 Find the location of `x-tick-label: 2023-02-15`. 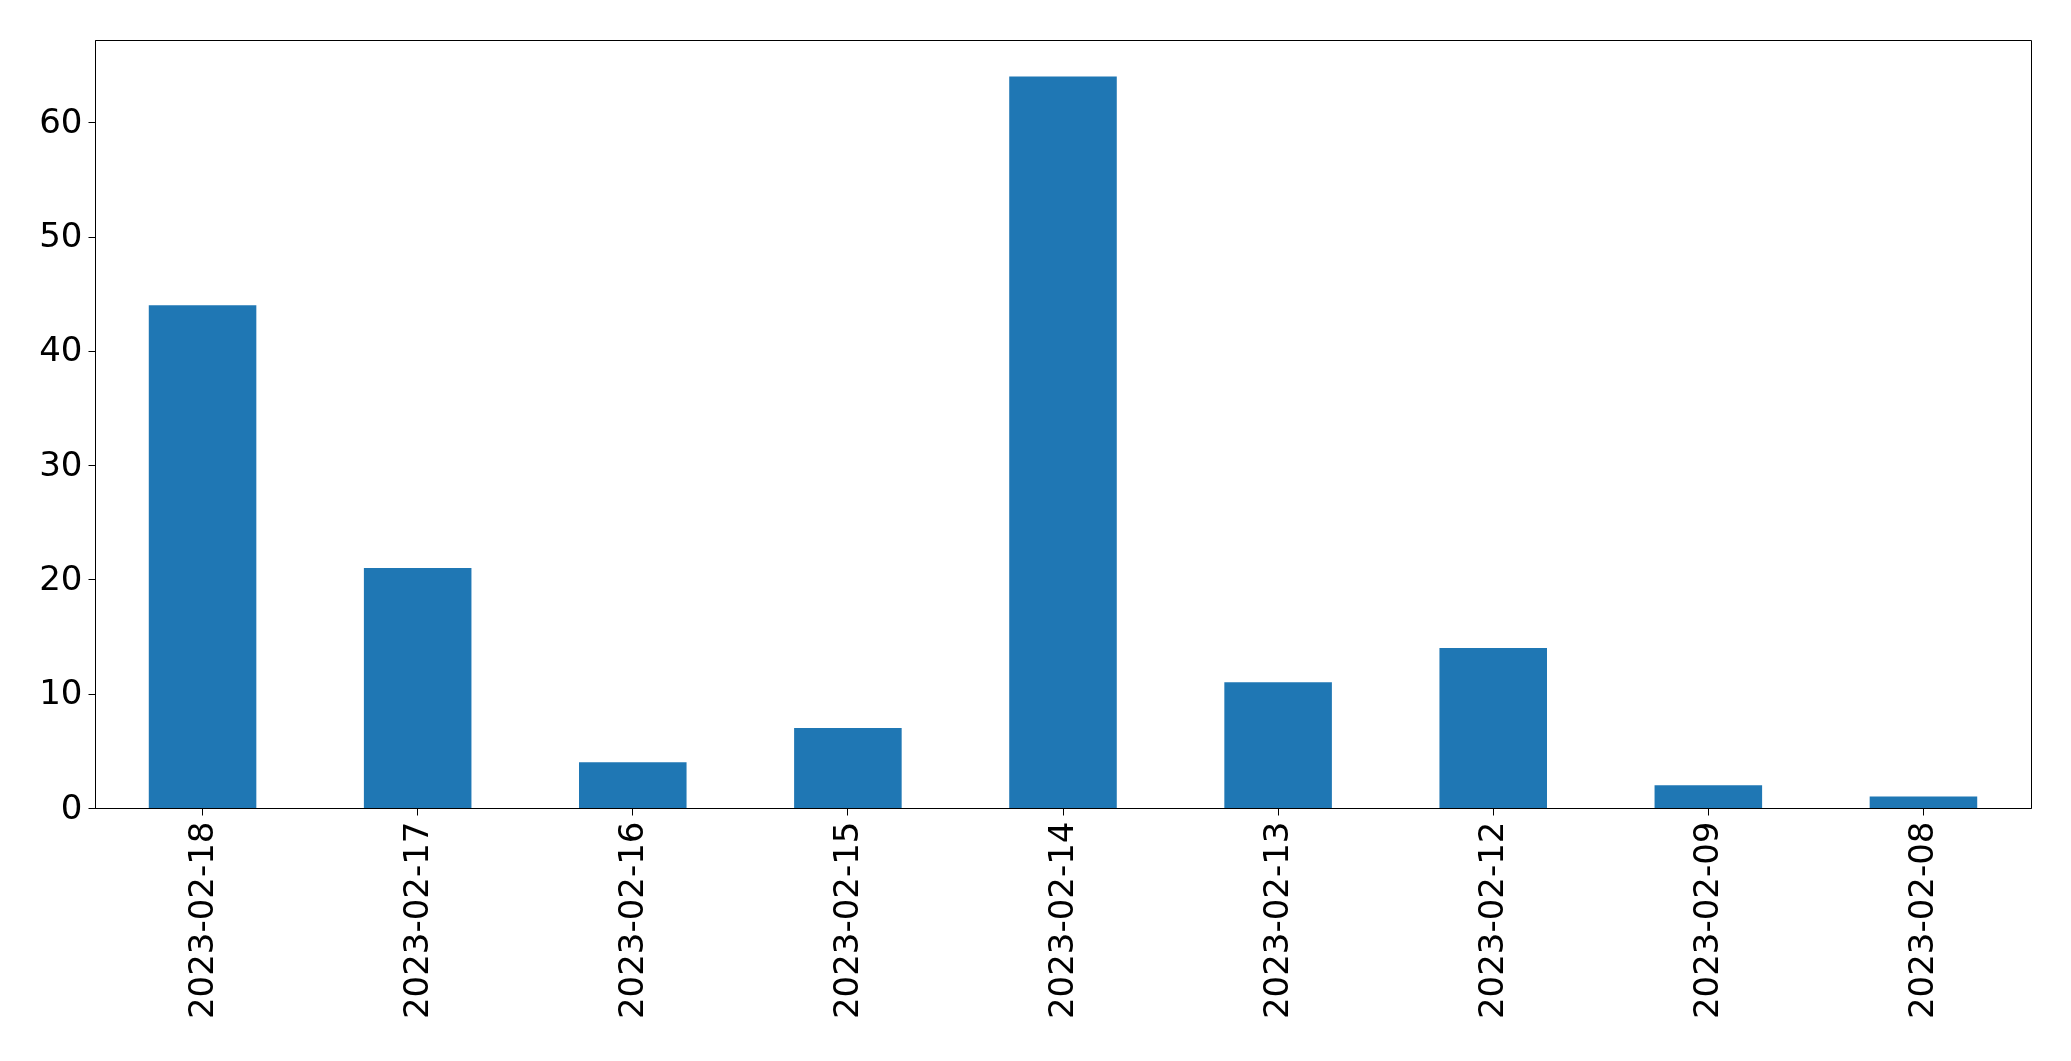

x-tick-label: 2023-02-15 is located at coordinates (845, 920).